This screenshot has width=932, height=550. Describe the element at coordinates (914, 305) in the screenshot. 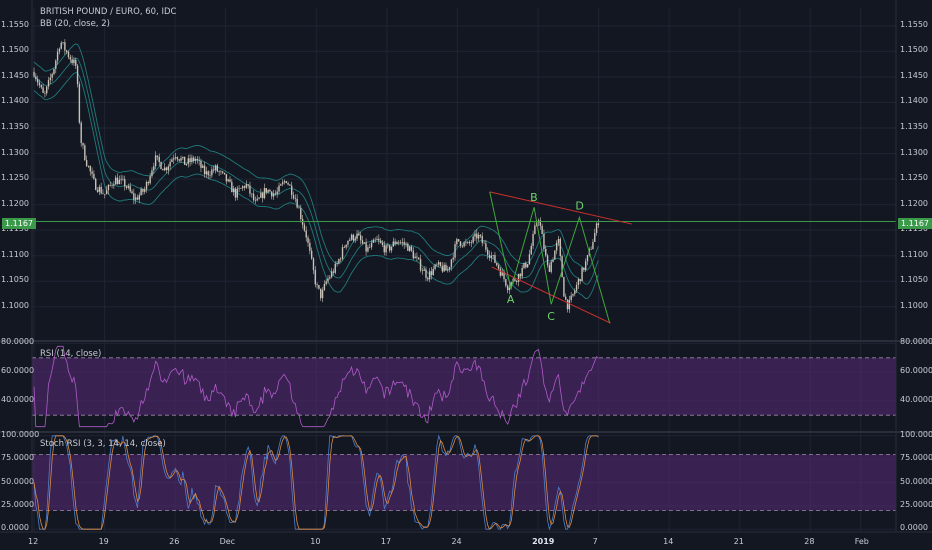

I see `y-tick-label-right: 1.1000` at that location.